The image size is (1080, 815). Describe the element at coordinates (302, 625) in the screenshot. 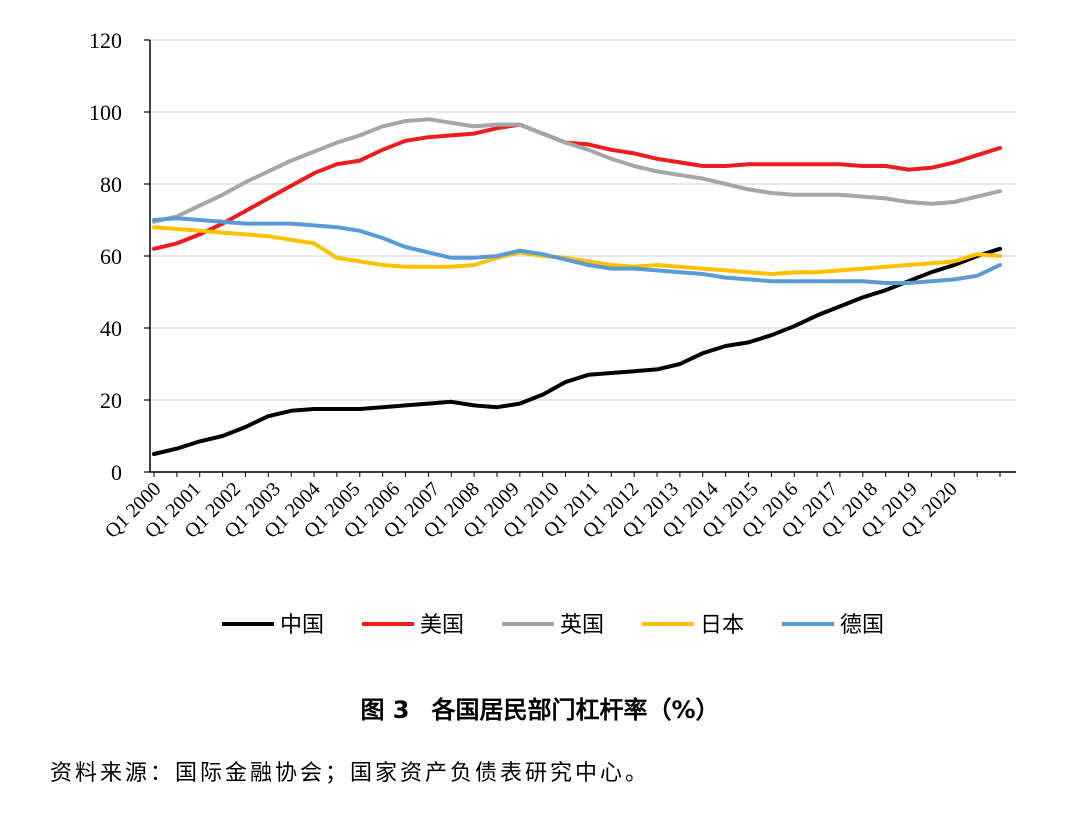

I see `legend-label: 中国` at that location.